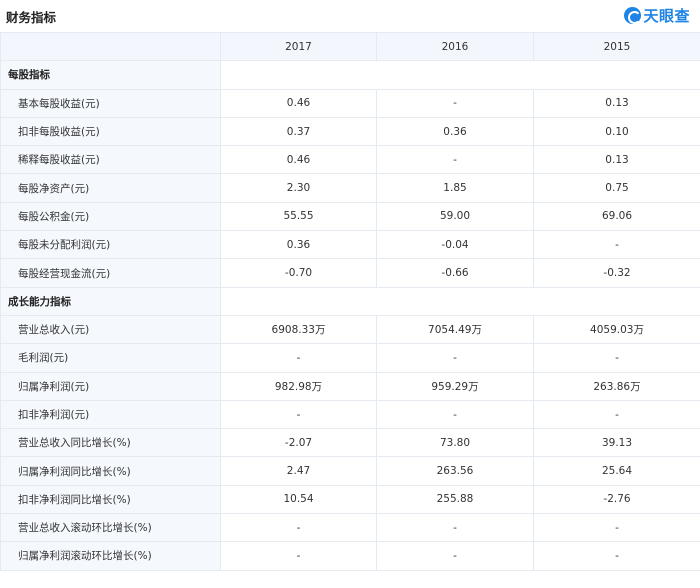 The height and width of the screenshot is (588, 700). Describe the element at coordinates (616, 188) in the screenshot. I see `value-cell: 0.75` at that location.